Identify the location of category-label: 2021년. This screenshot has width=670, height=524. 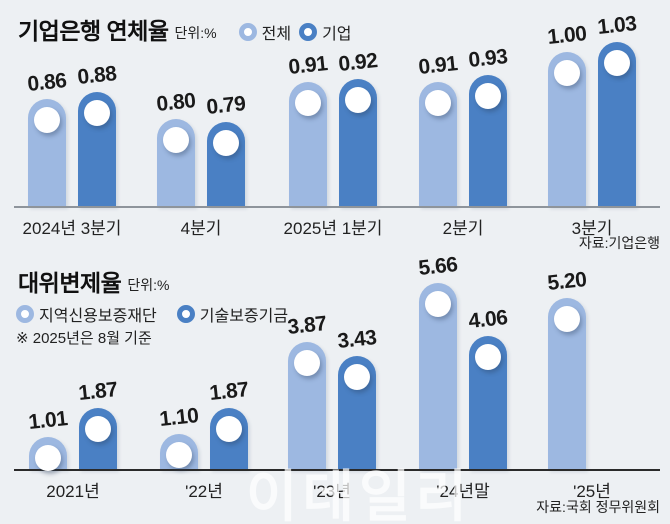
(73, 491).